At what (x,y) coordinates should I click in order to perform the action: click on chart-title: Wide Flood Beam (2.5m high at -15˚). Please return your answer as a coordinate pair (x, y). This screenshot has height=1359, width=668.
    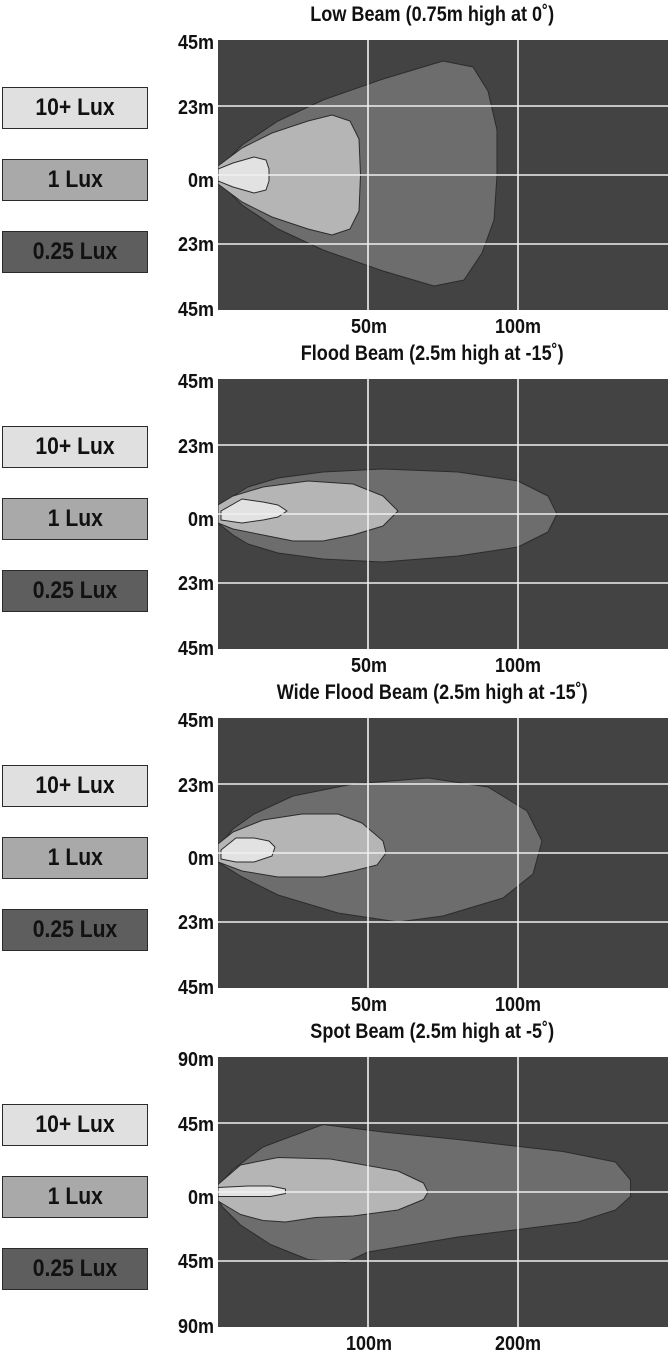
    Looking at the image, I should click on (432, 692).